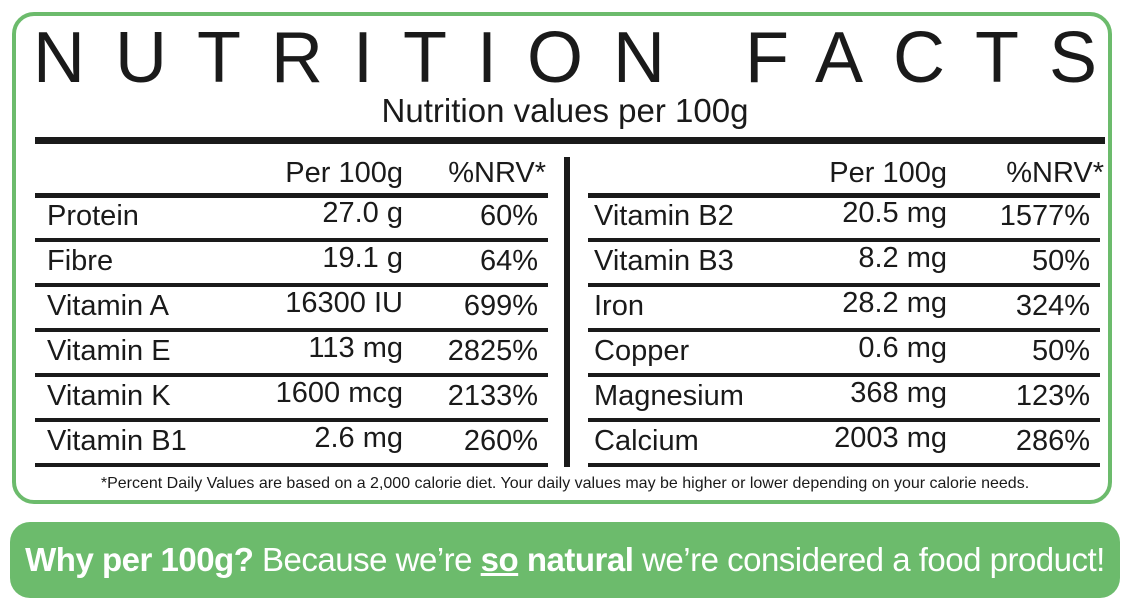 This screenshot has width=1130, height=610. Describe the element at coordinates (108, 306) in the screenshot. I see `nutrient-name: Vitamin A` at that location.